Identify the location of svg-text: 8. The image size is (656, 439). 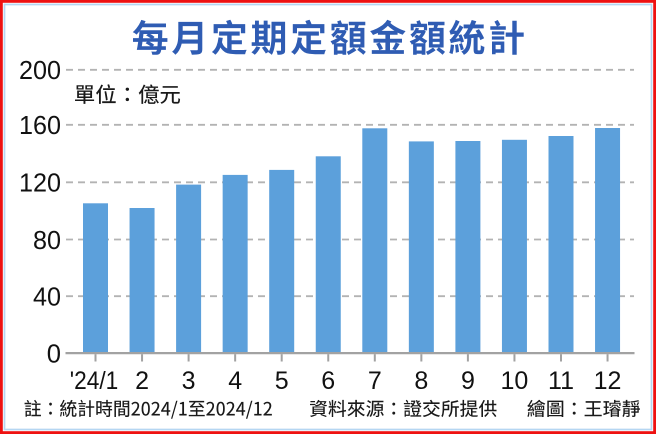
(421, 381).